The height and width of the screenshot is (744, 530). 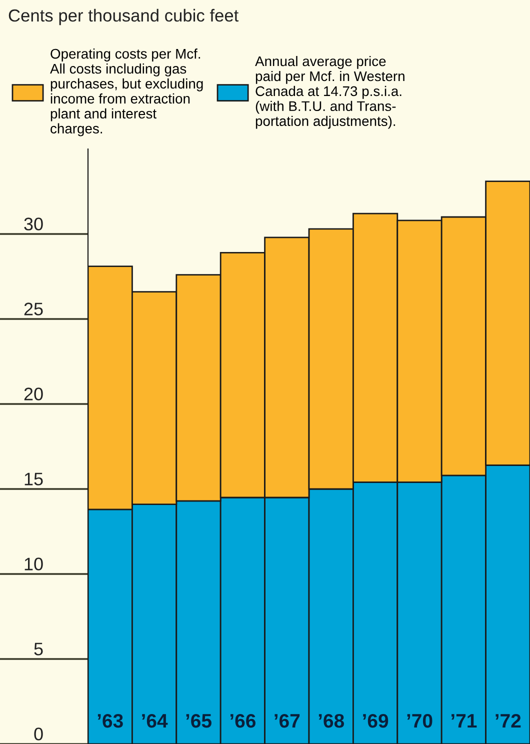 What do you see at coordinates (38, 734) in the screenshot?
I see `y-tick-label: 0` at bounding box center [38, 734].